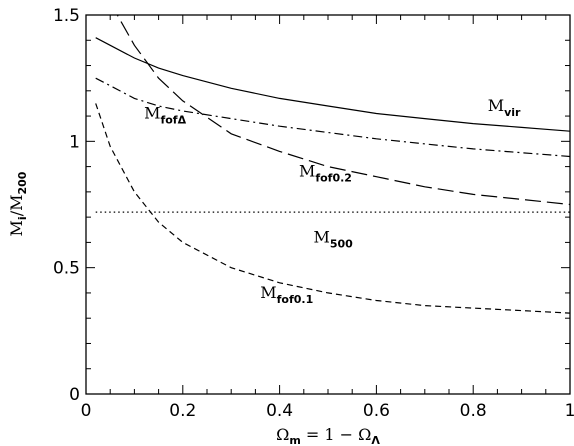  What do you see at coordinates (473, 411) in the screenshot?
I see `x-tick-label: 0.8` at bounding box center [473, 411].